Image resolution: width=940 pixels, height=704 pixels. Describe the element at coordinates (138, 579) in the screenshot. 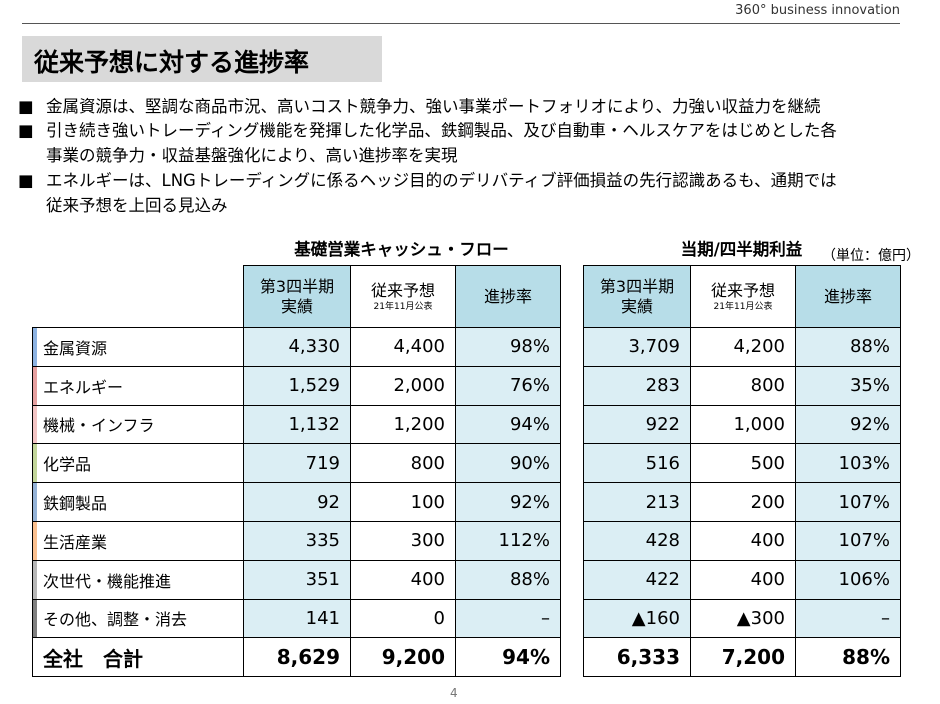

I see `row-label: 次世代・機能推進` at that location.